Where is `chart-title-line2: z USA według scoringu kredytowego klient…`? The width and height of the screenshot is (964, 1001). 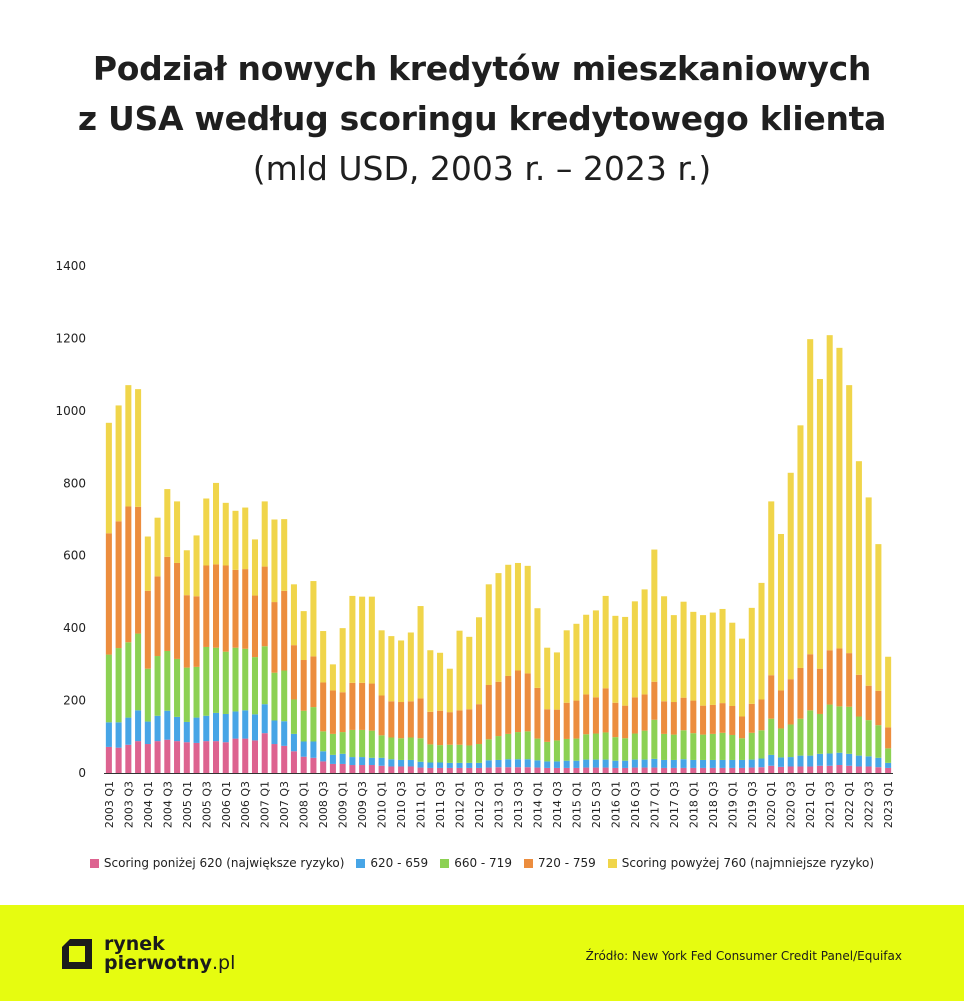
chart-title-line2: z USA według scoringu kredytowego klient… is located at coordinates (482, 118).